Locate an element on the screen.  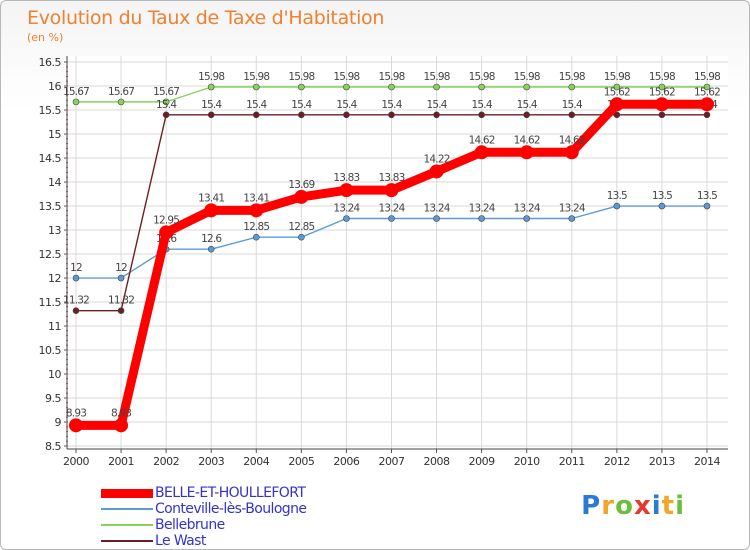
y-tick-label: 16 is located at coordinates (54, 86).